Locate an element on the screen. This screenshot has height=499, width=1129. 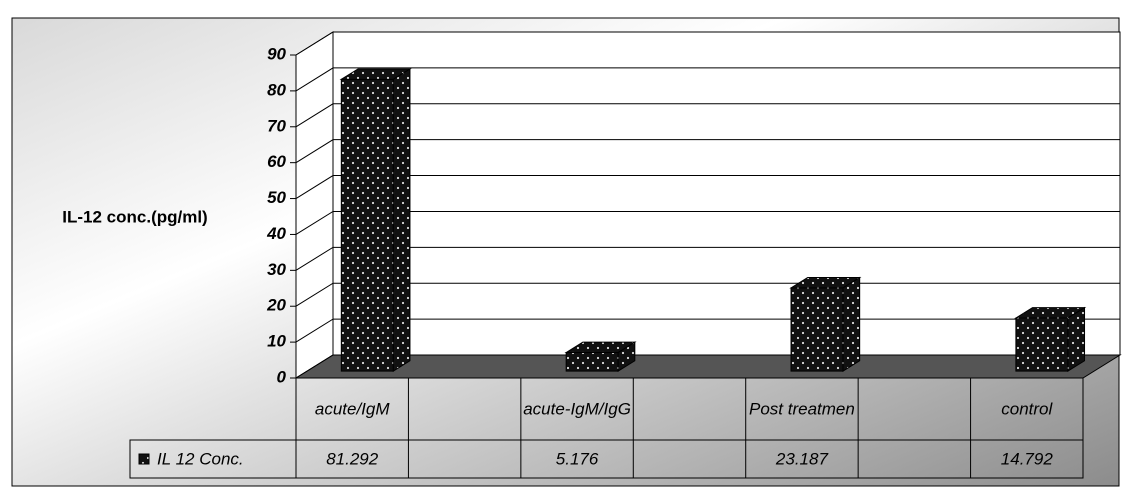
y-tick-label: 70 is located at coordinates (276, 125).